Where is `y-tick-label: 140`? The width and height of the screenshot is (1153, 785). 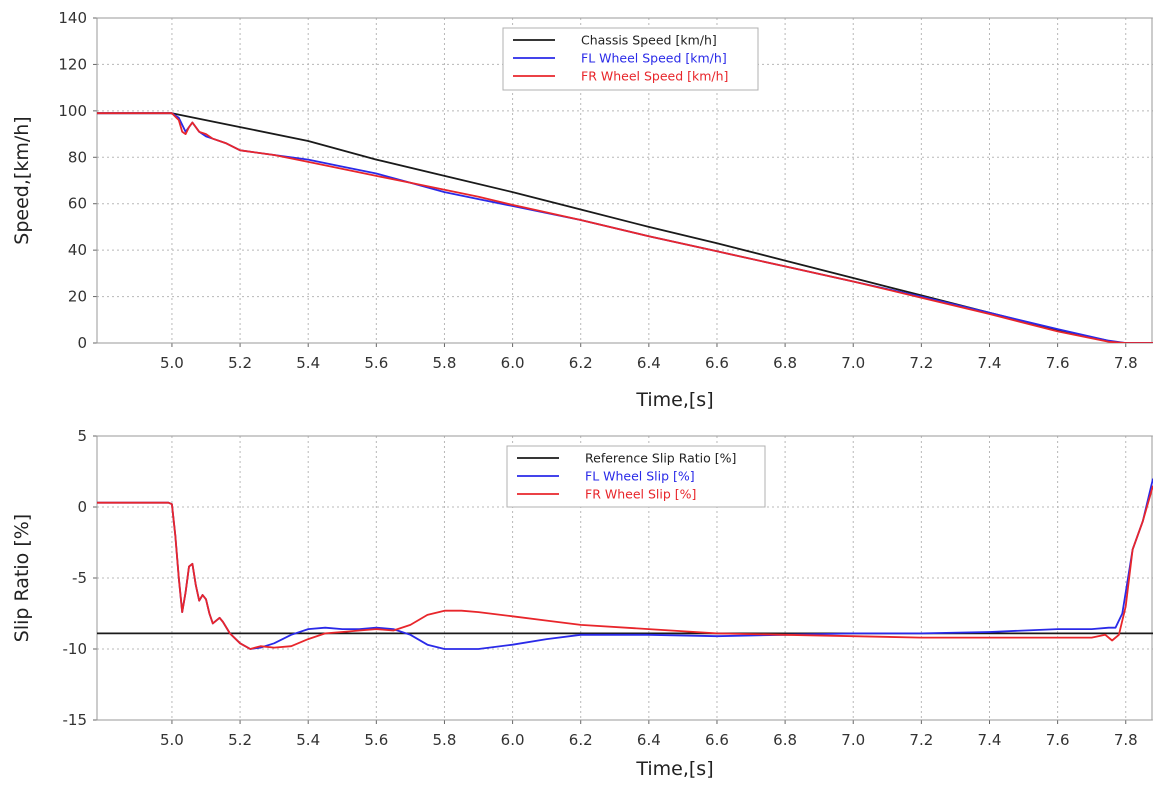
y-tick-label: 140 is located at coordinates (72, 18).